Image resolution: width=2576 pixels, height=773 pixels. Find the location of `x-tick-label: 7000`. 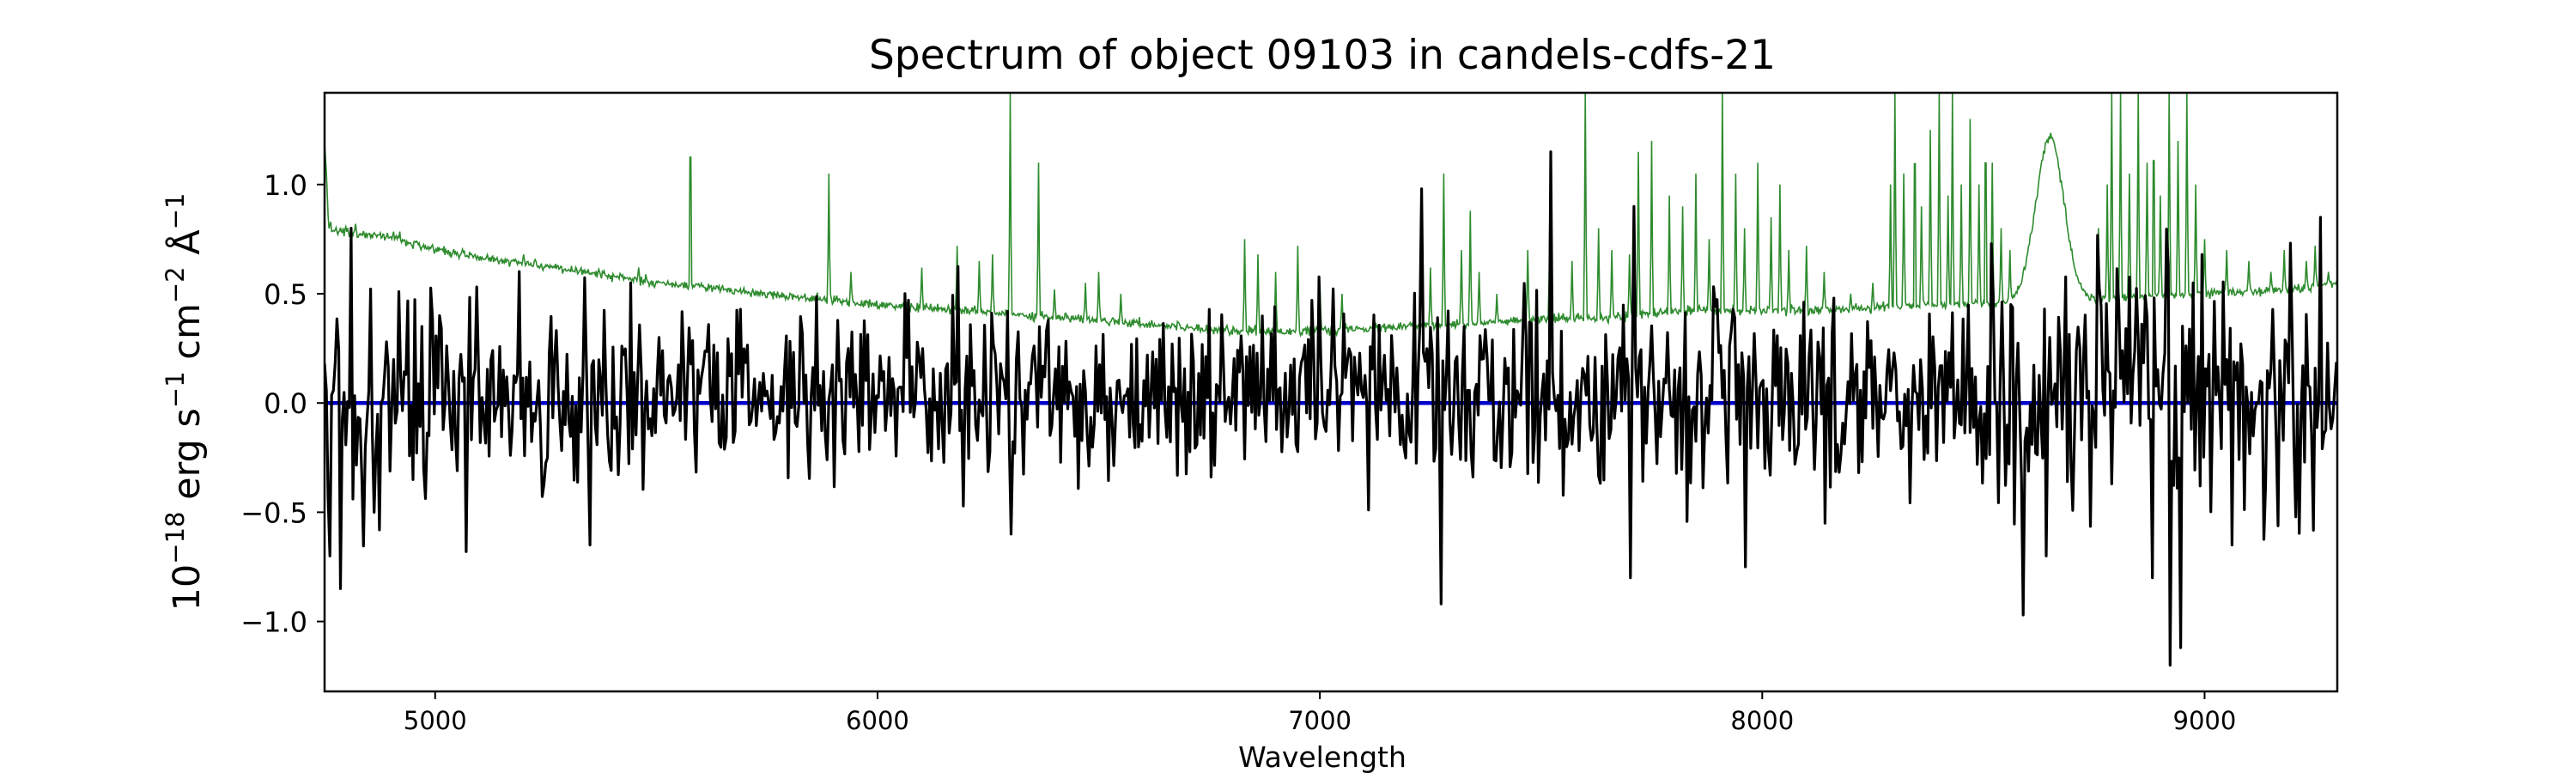

x-tick-label: 7000 is located at coordinates (1320, 720).